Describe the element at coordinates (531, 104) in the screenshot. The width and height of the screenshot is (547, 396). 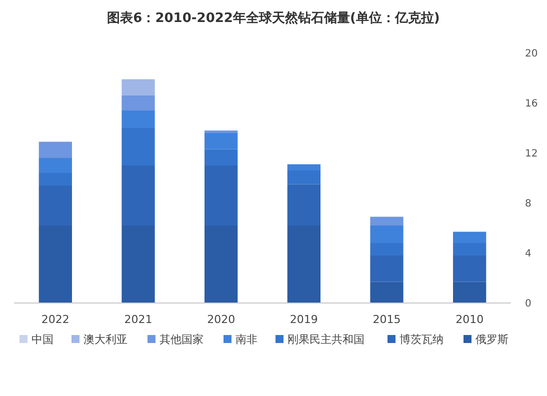
I see `y-tick-label: 16` at that location.